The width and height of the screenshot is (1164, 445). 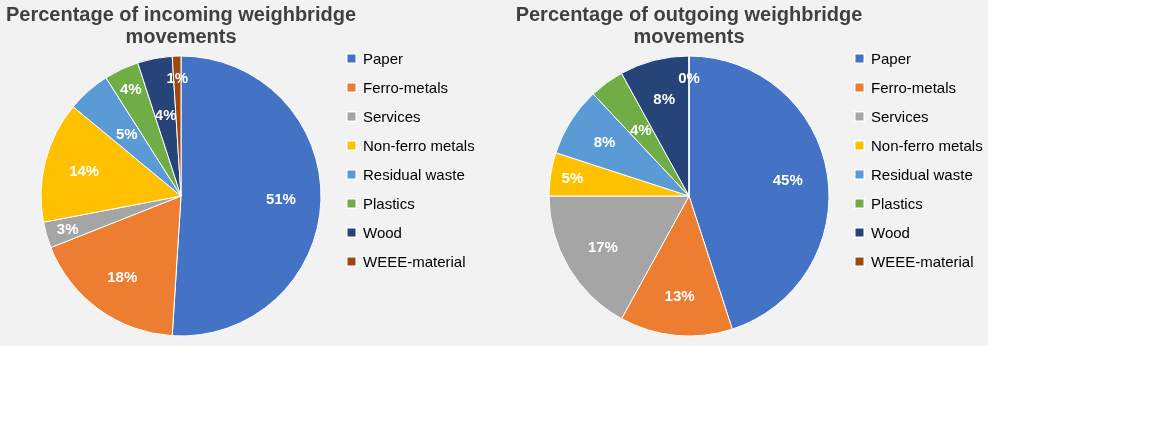 I want to click on data-label: 45%, so click(x=787, y=180).